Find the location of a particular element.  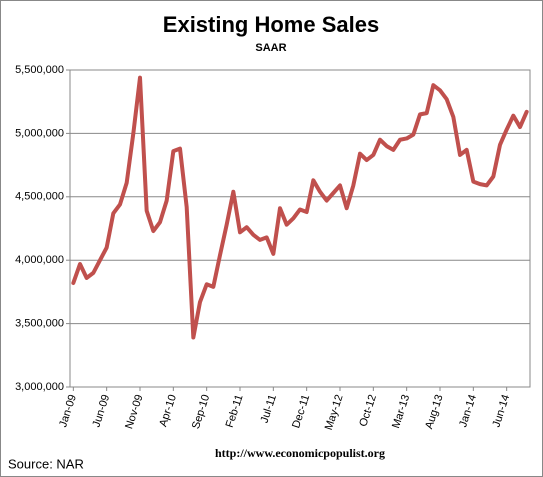

source-note: Source: NAR is located at coordinates (46, 463).